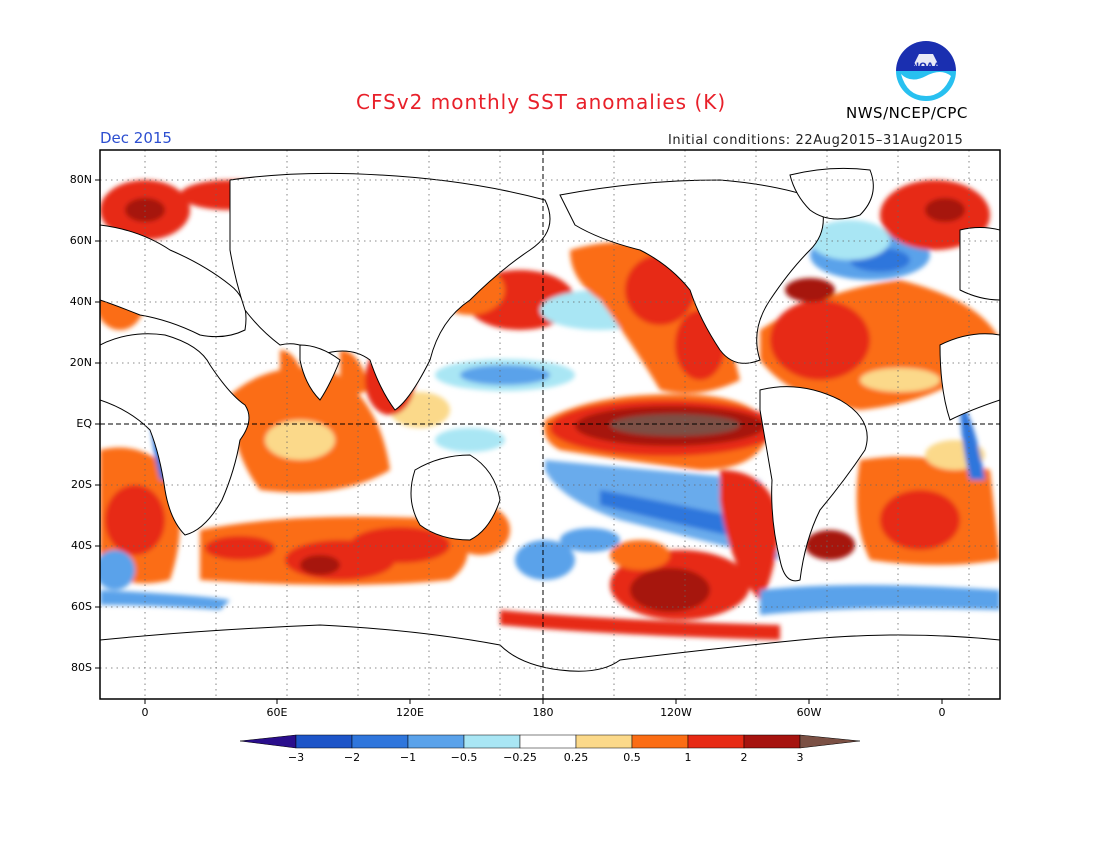  What do you see at coordinates (676, 712) in the screenshot?
I see `lon-label: 120W` at bounding box center [676, 712].